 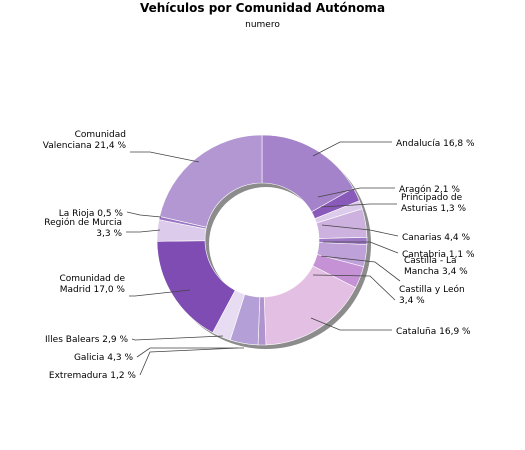 What do you see at coordinates (83, 222) in the screenshot?
I see `slice-label: Región de Murcia` at bounding box center [83, 222].